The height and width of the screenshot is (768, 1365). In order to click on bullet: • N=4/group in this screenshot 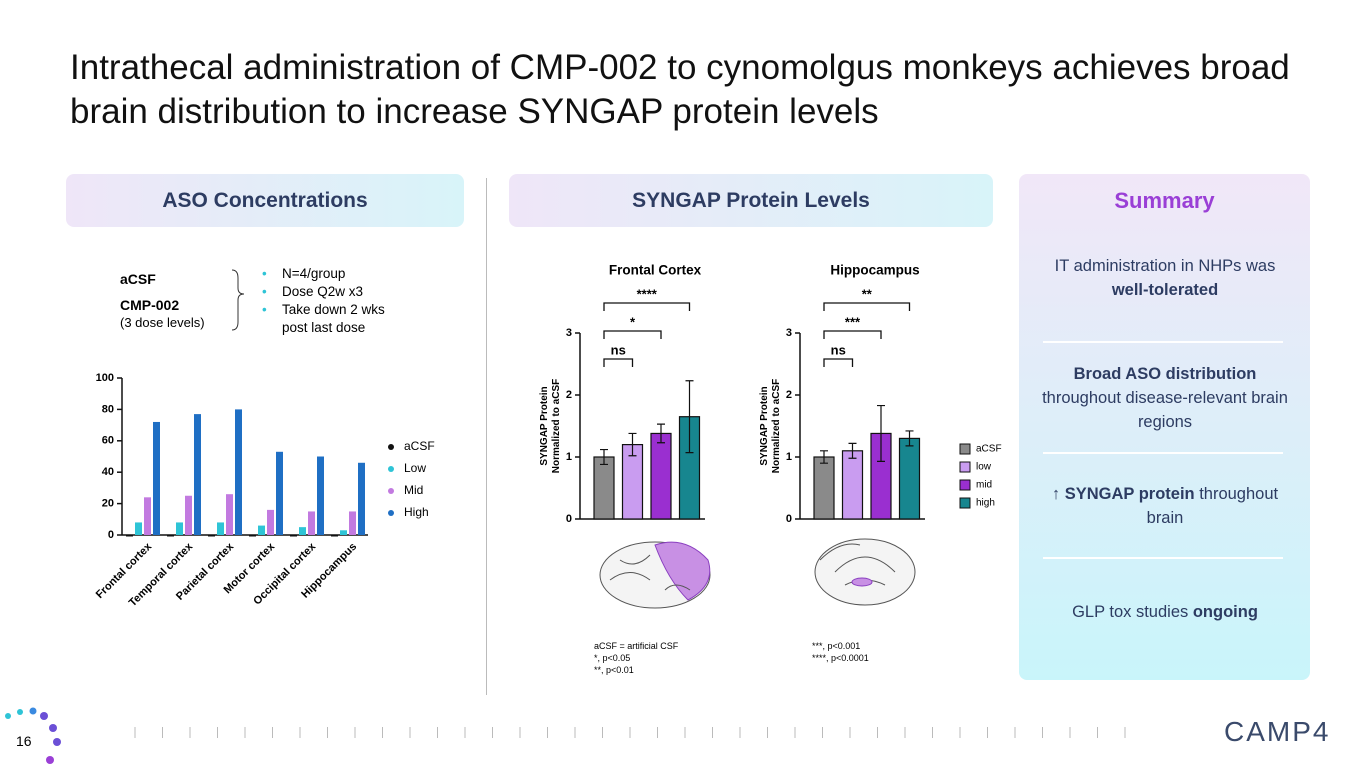, I will do `click(304, 273)`.